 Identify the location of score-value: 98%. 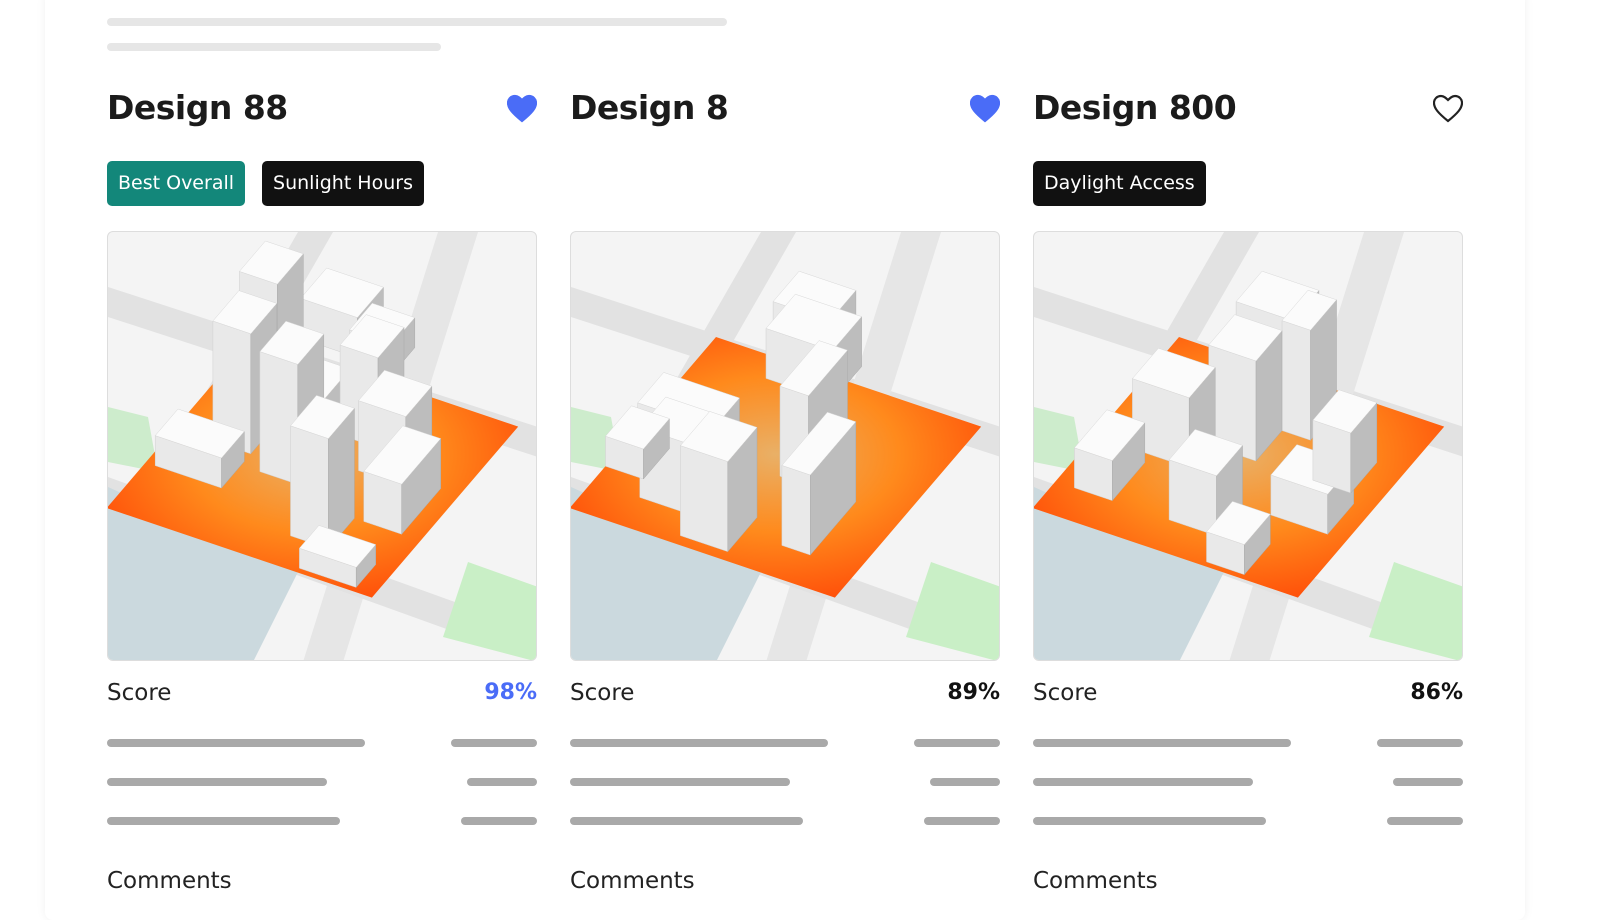
(510, 692).